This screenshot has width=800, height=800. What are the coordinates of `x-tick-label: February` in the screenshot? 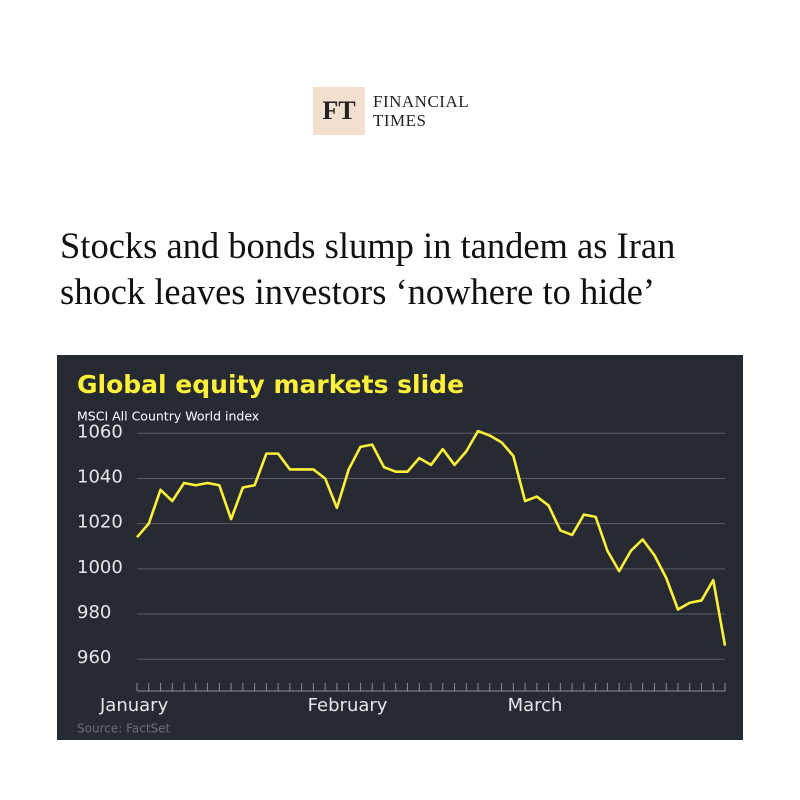 It's located at (348, 705).